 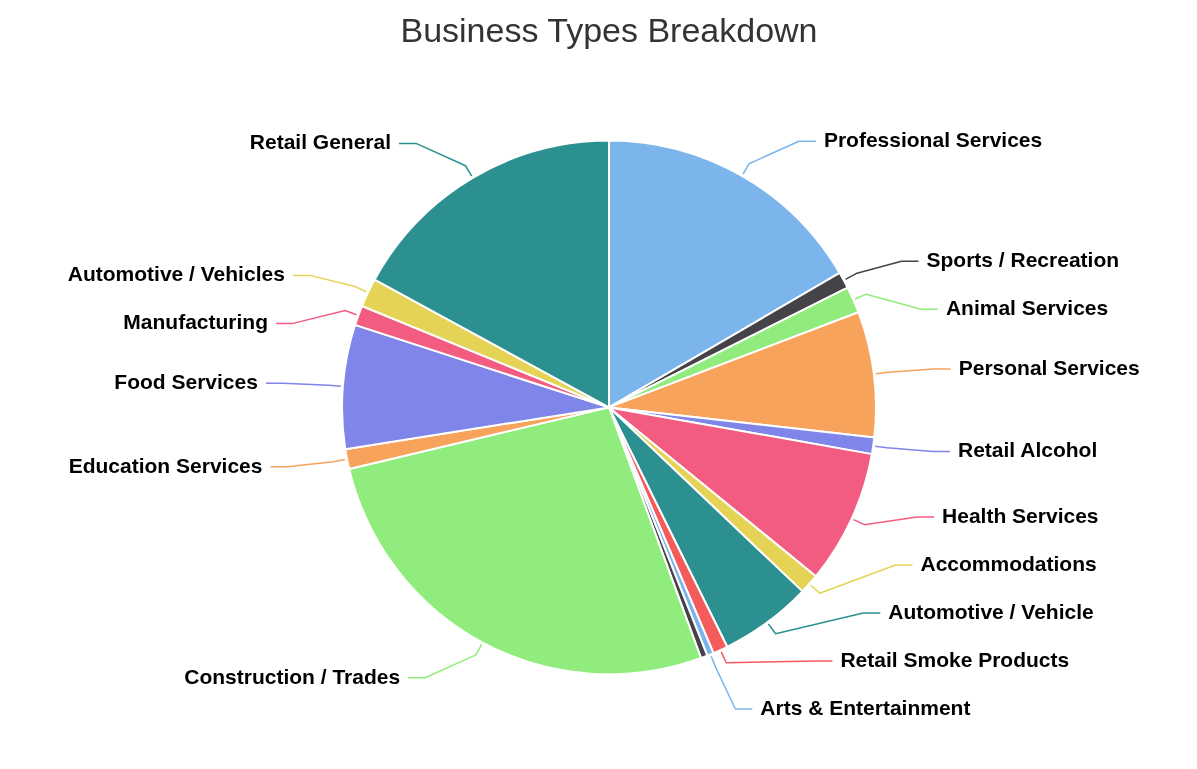 What do you see at coordinates (1023, 259) in the screenshot?
I see `slice-label: Sports / Recreation` at bounding box center [1023, 259].